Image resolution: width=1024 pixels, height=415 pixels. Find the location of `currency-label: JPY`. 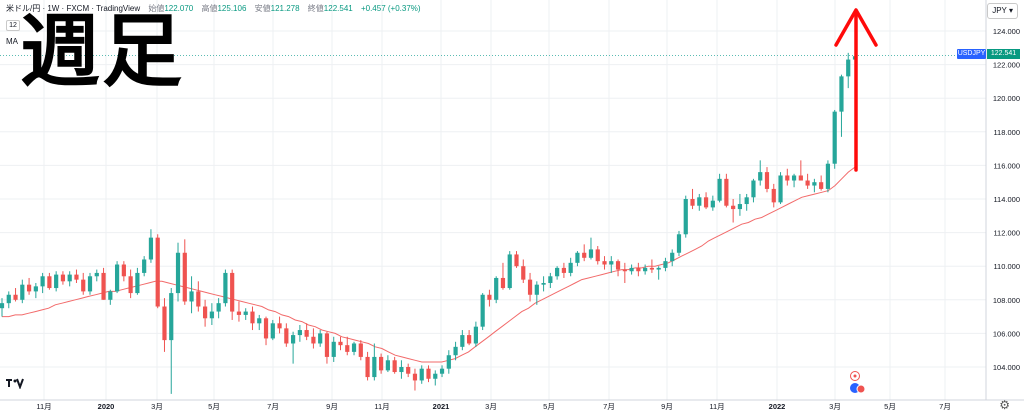

currency-label: JPY is located at coordinates (999, 10).